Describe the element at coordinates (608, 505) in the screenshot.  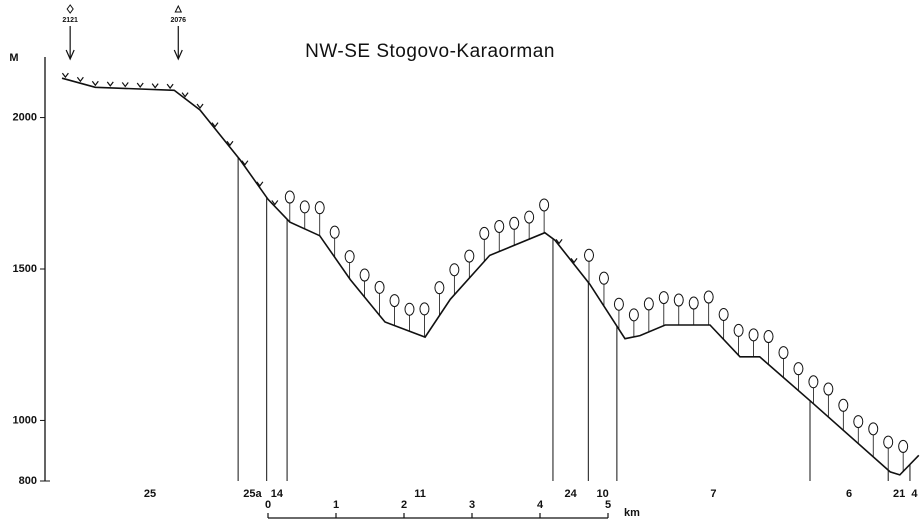
I see `scale-tick-label: 5` at that location.